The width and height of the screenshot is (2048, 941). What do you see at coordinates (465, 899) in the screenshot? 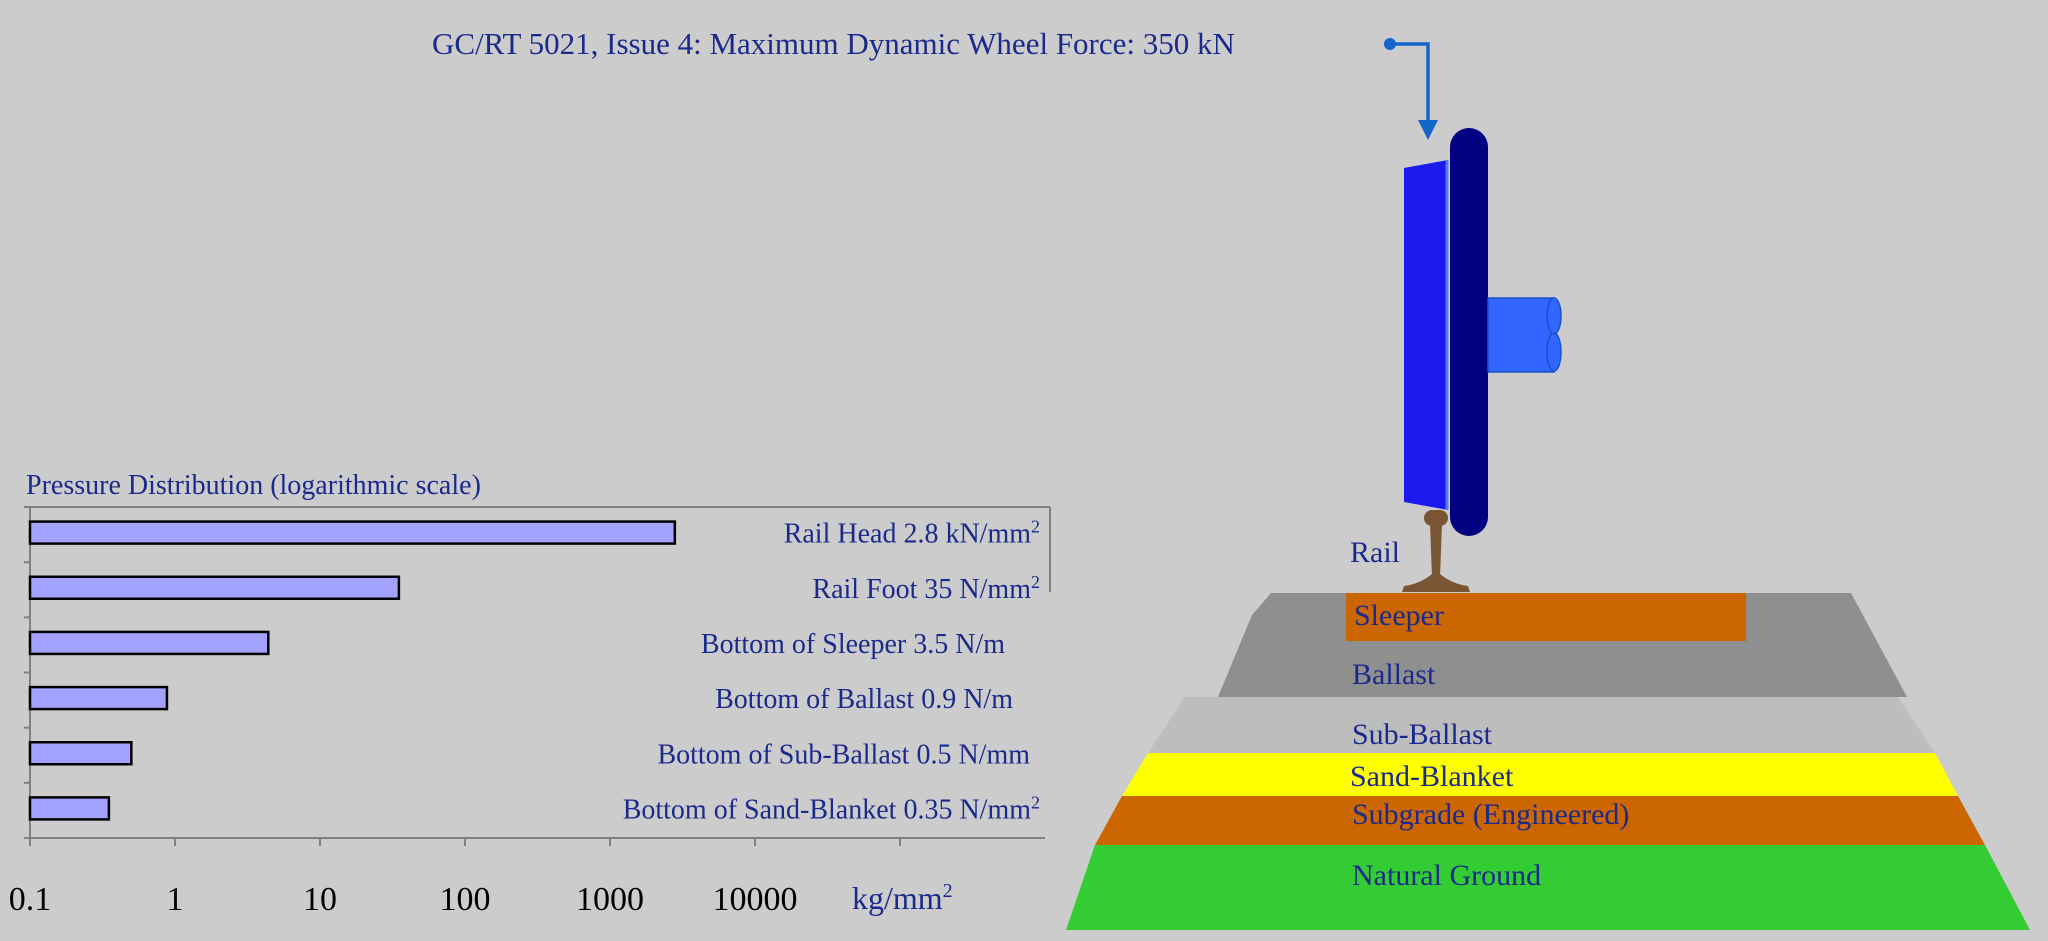
I see `x-tick-label: 100` at bounding box center [465, 899].